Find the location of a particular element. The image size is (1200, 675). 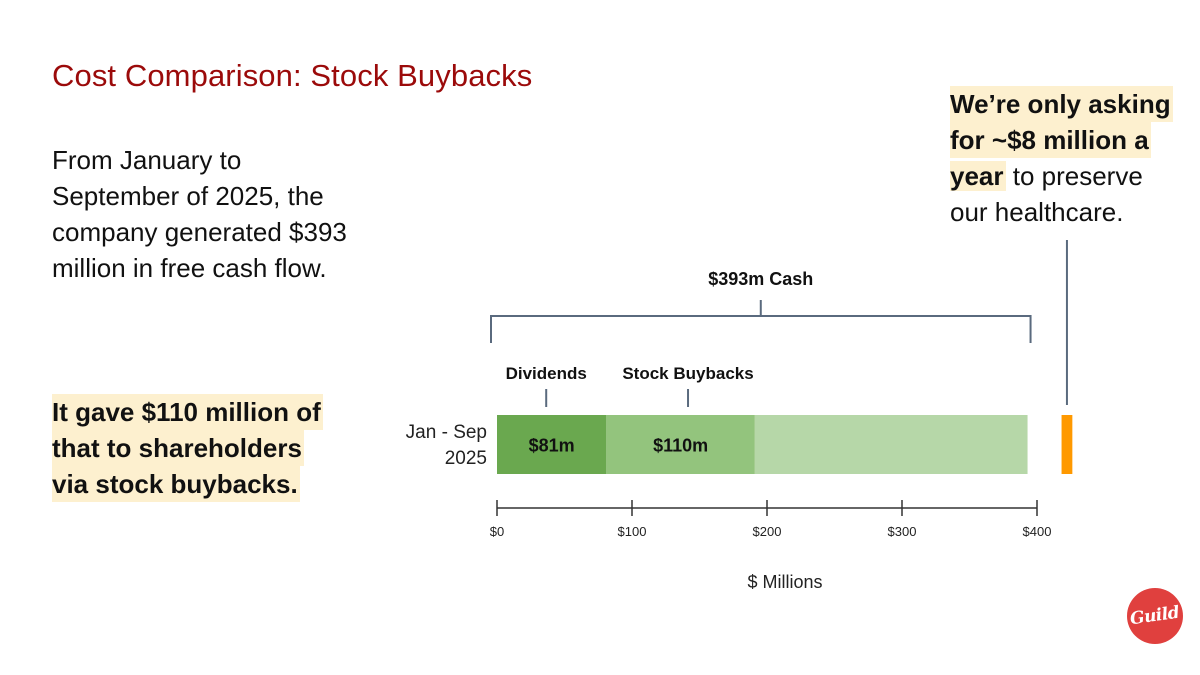

bar-segment-dividends is located at coordinates (552, 444).